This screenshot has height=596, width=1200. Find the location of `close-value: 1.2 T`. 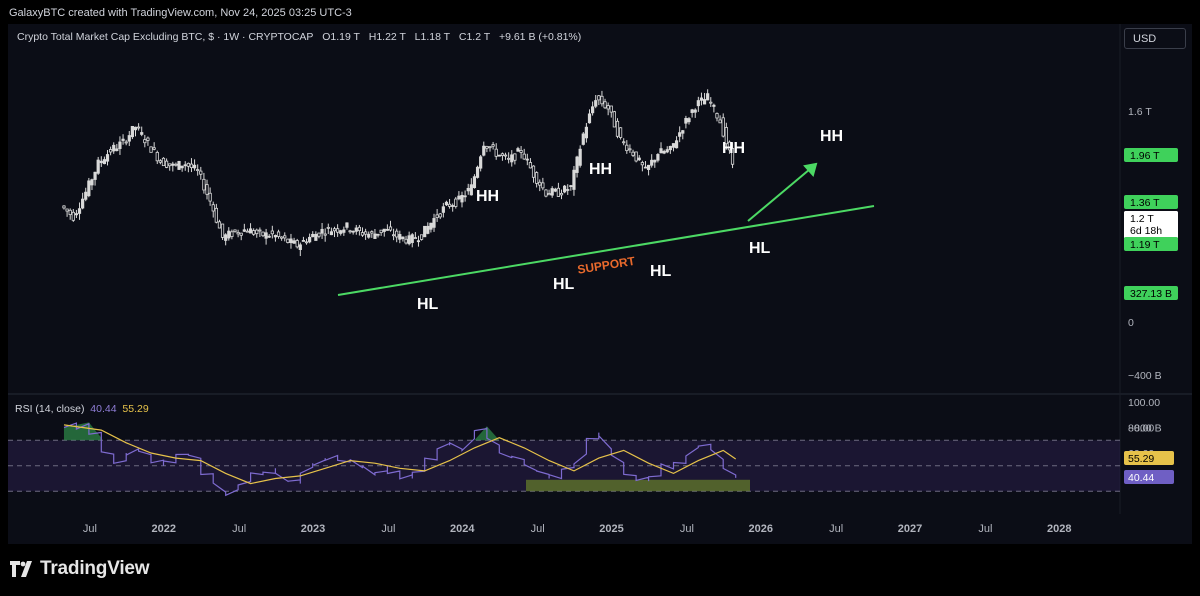

close-value: 1.2 T is located at coordinates (478, 37).